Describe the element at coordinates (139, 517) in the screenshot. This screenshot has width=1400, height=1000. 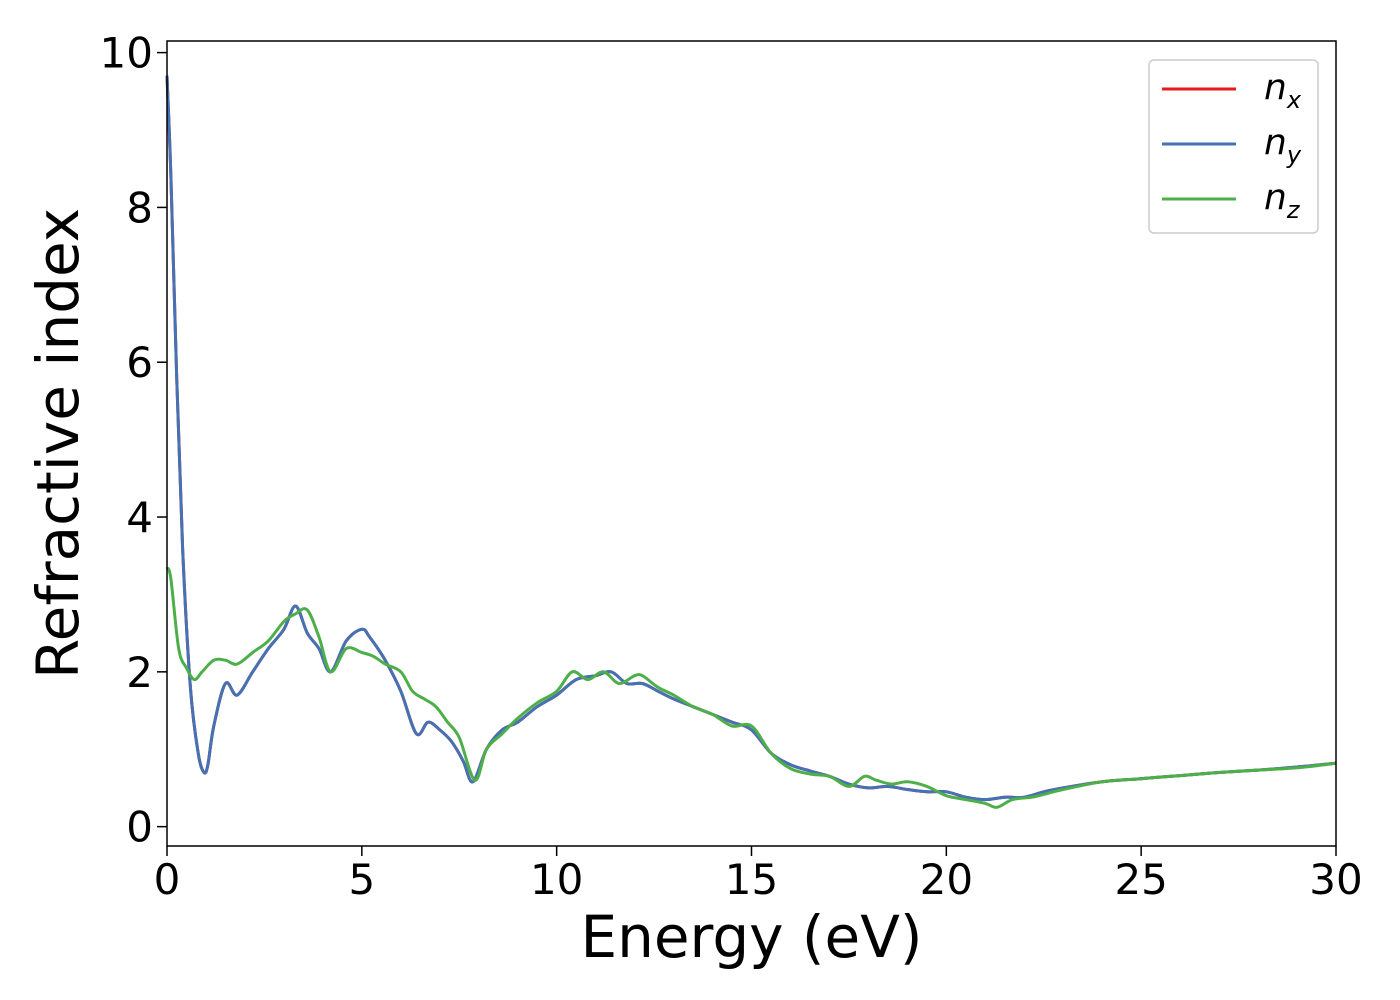
I see `y-tick-label: 4` at that location.